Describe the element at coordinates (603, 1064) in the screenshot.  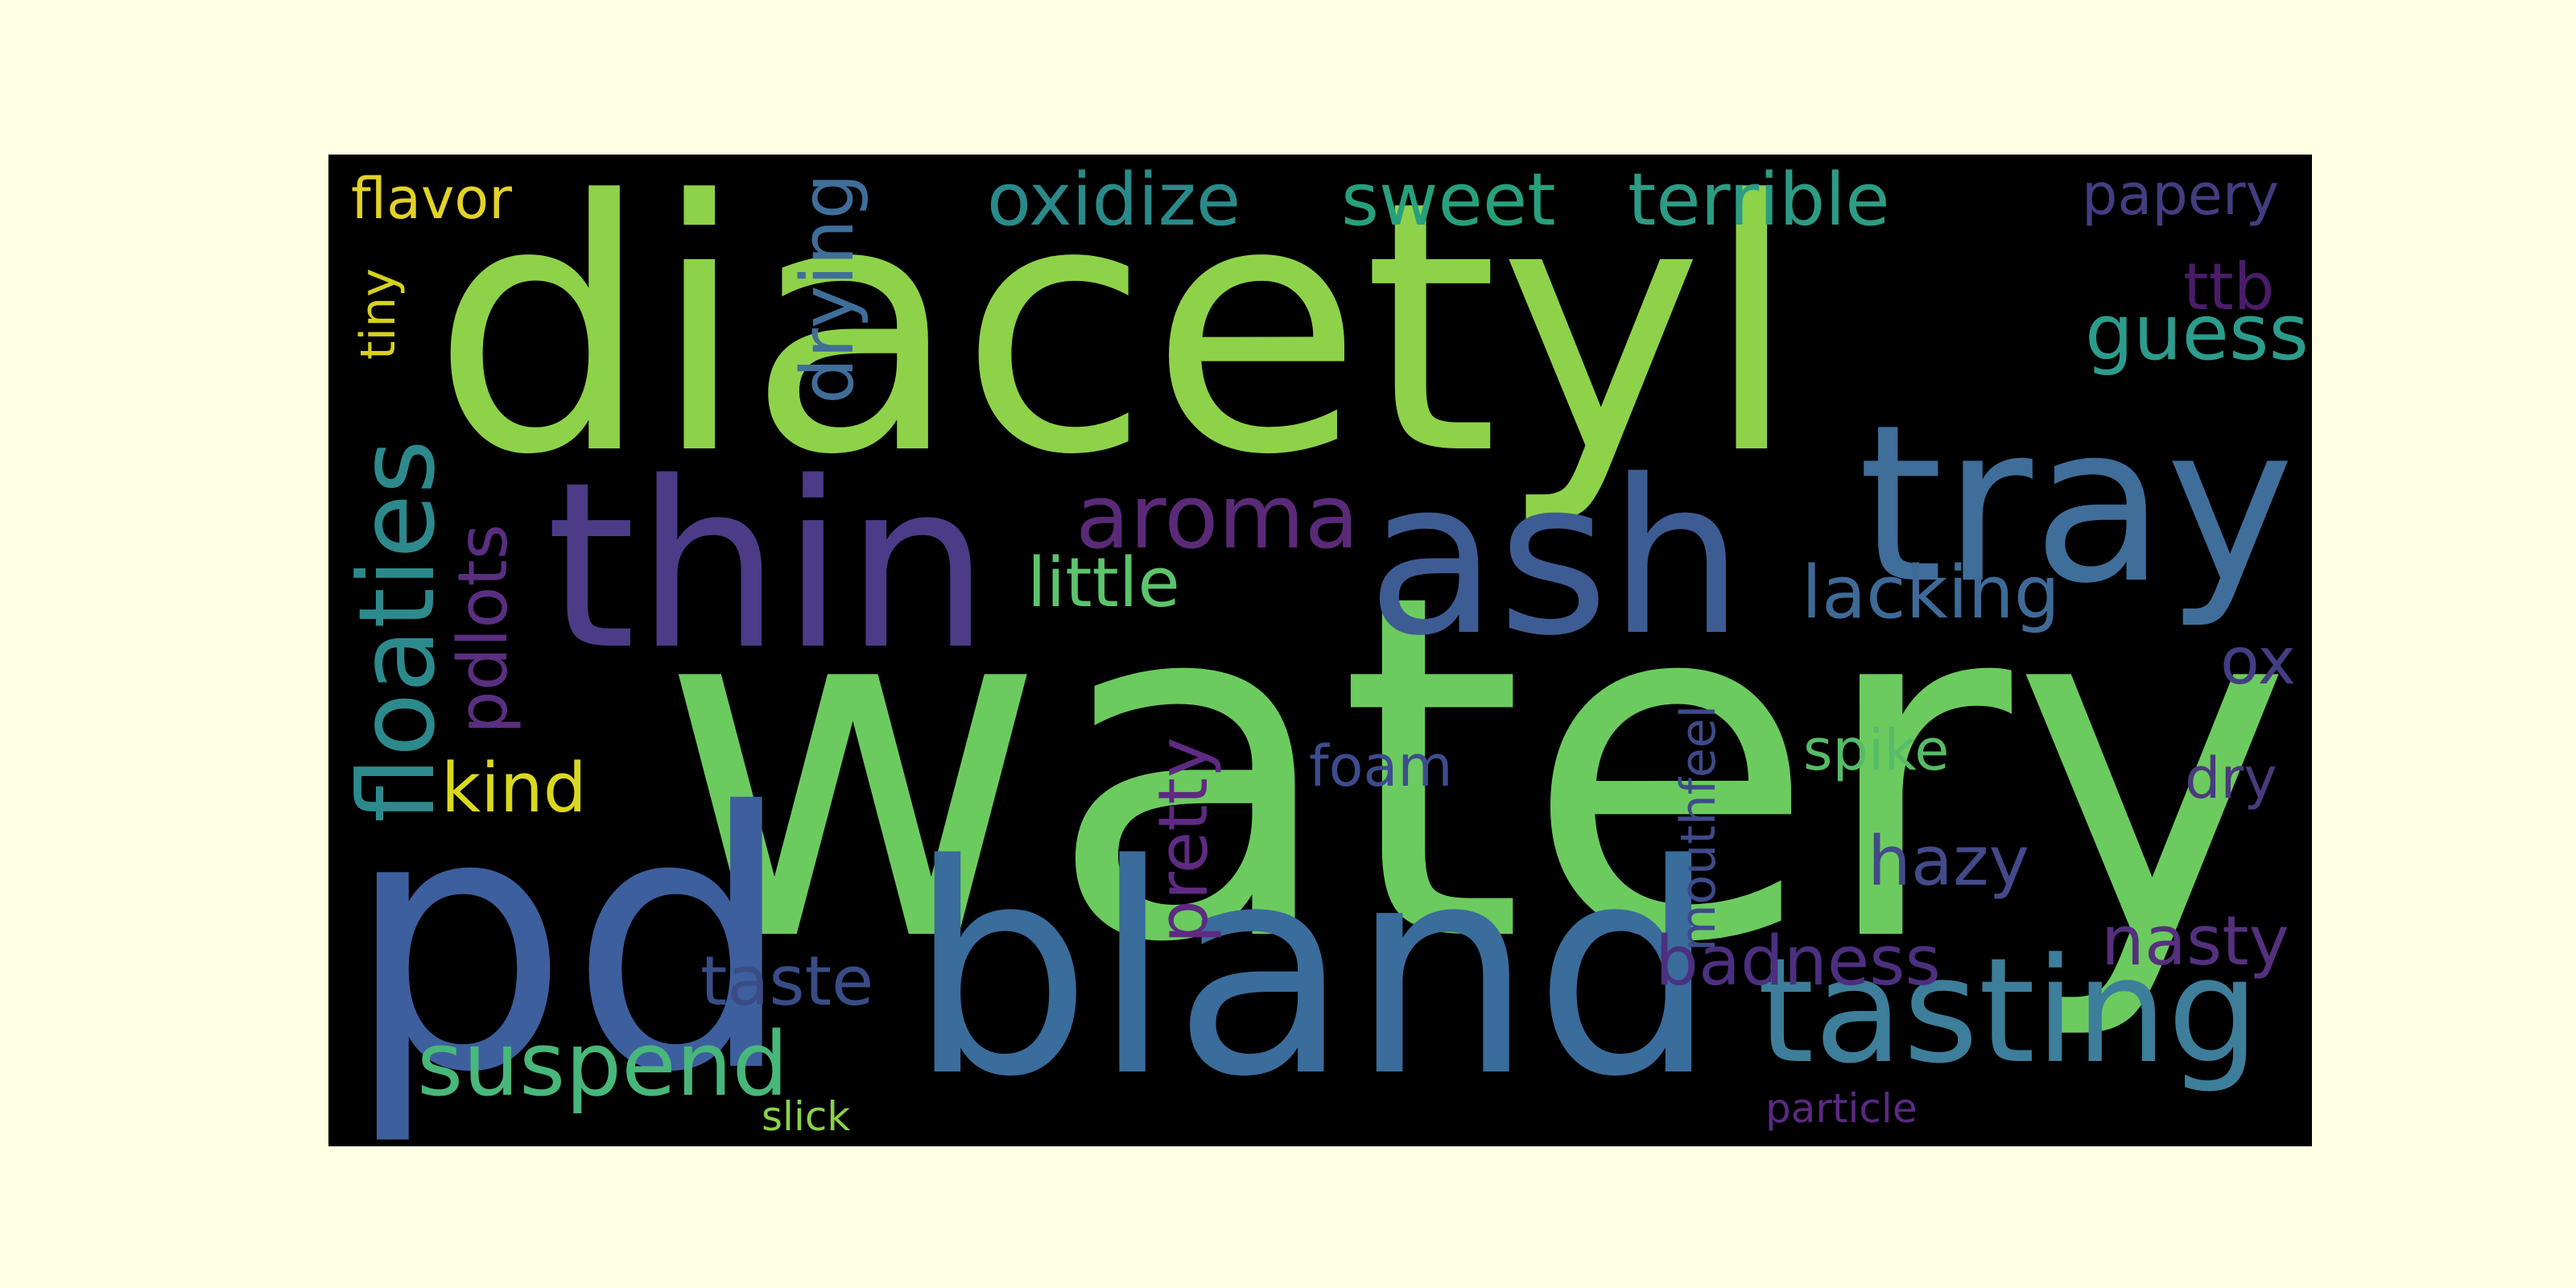
I see `word-suspend: suspend` at that location.